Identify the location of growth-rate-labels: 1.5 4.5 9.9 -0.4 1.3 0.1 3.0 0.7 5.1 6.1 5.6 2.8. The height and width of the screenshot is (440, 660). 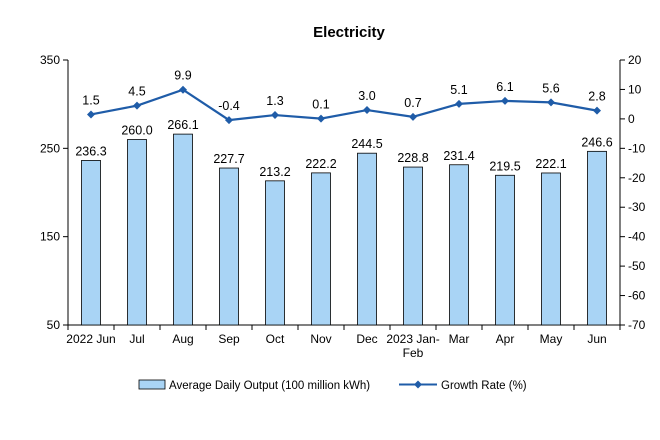
(343, 91).